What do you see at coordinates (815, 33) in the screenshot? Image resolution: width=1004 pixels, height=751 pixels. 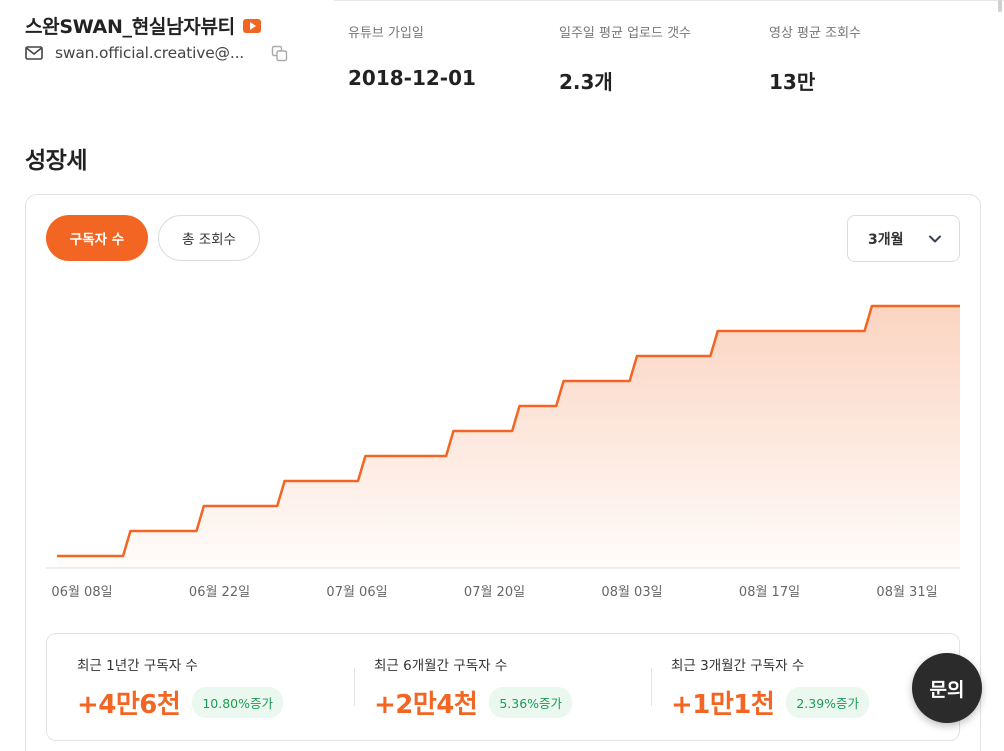 I see `stat-label: 영상 평균 조회수` at bounding box center [815, 33].